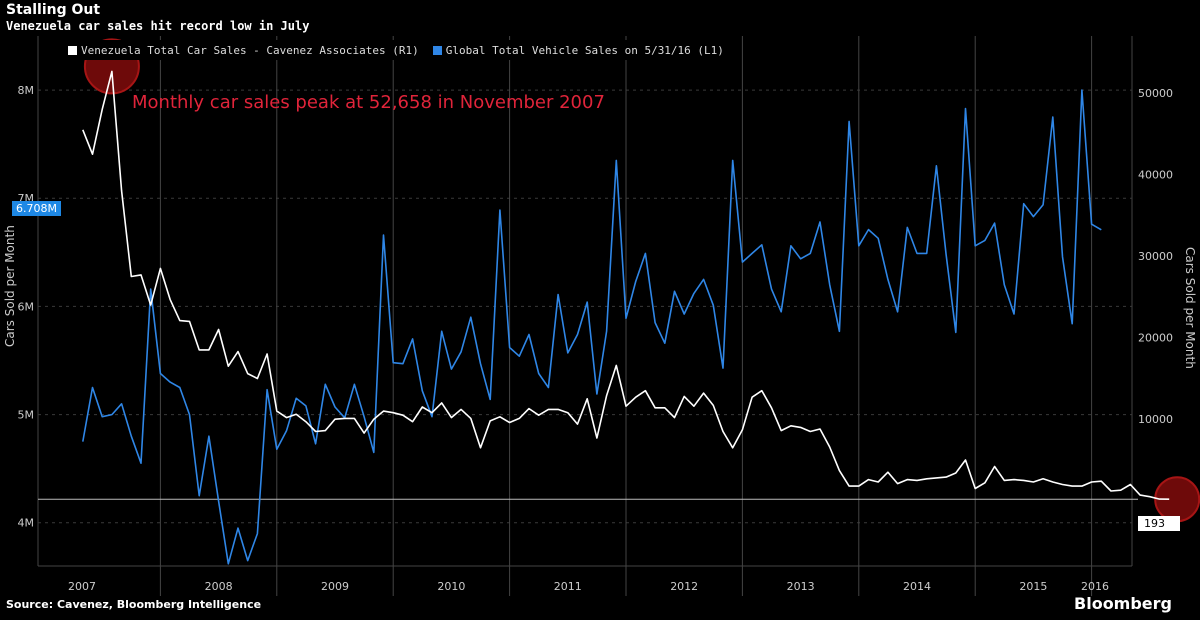  What do you see at coordinates (335, 586) in the screenshot?
I see `x-tick-label: 2009` at bounding box center [335, 586].